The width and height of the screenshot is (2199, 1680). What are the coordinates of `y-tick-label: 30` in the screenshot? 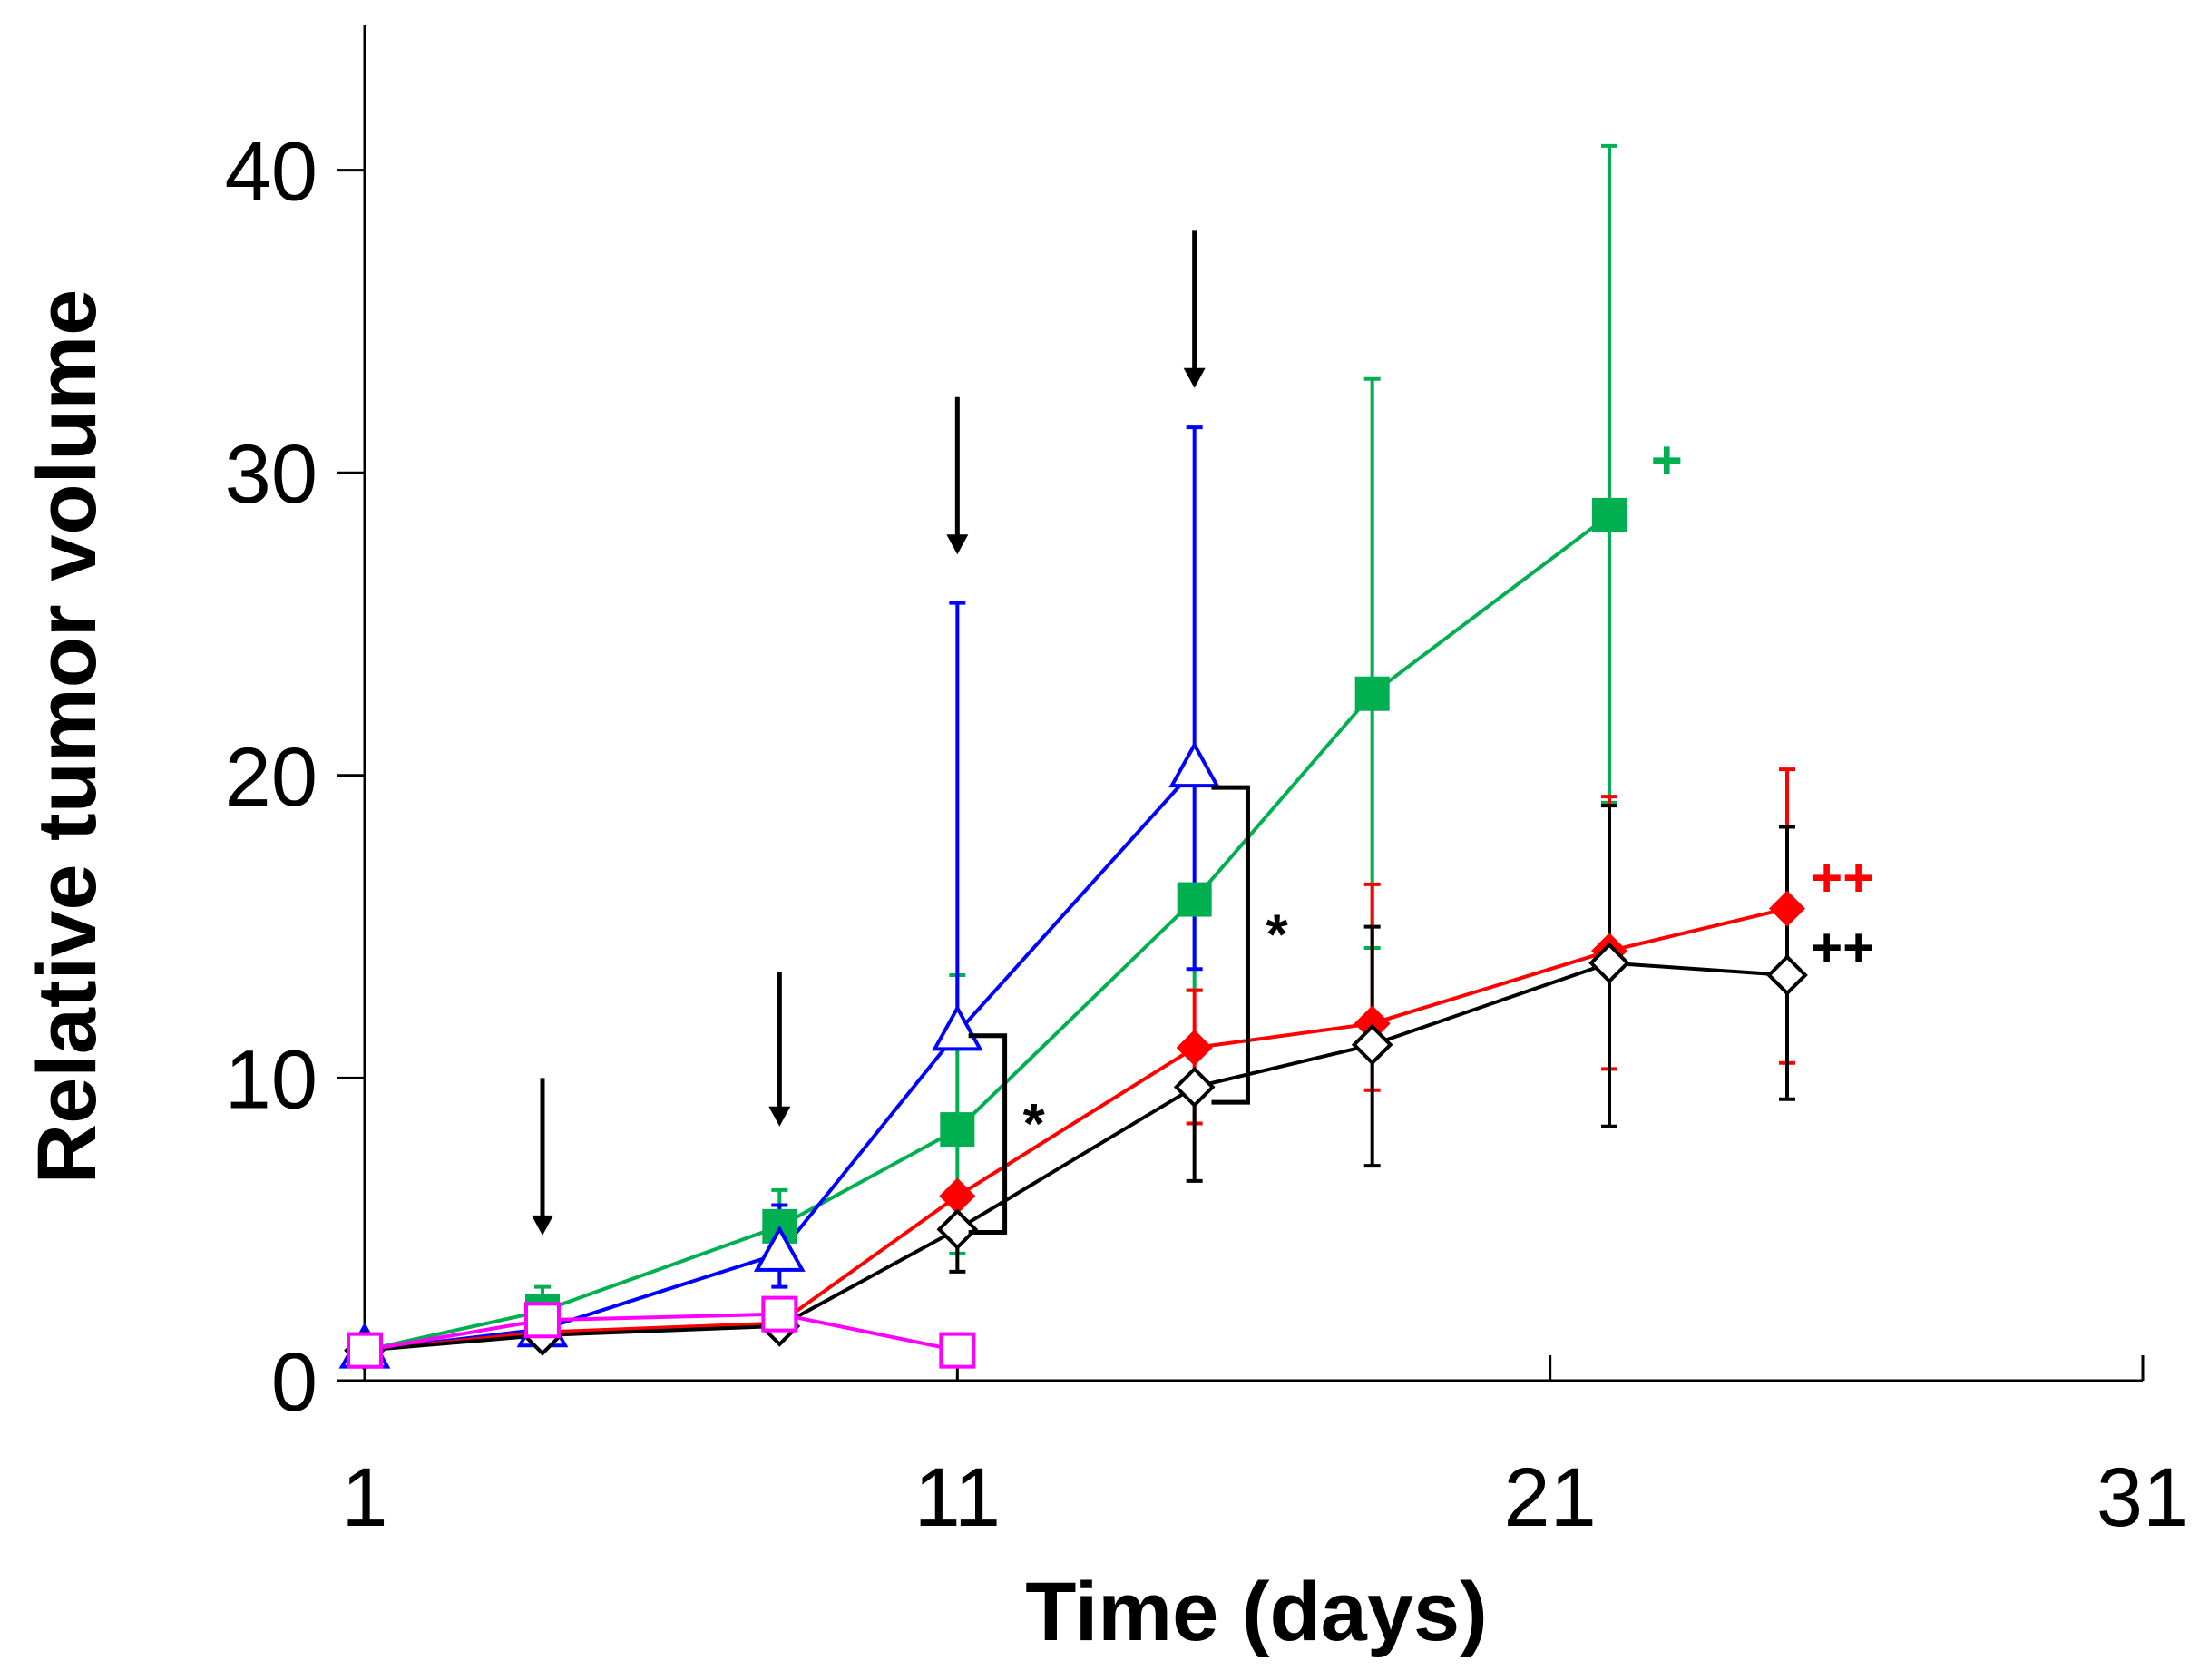 It's located at (272, 475).